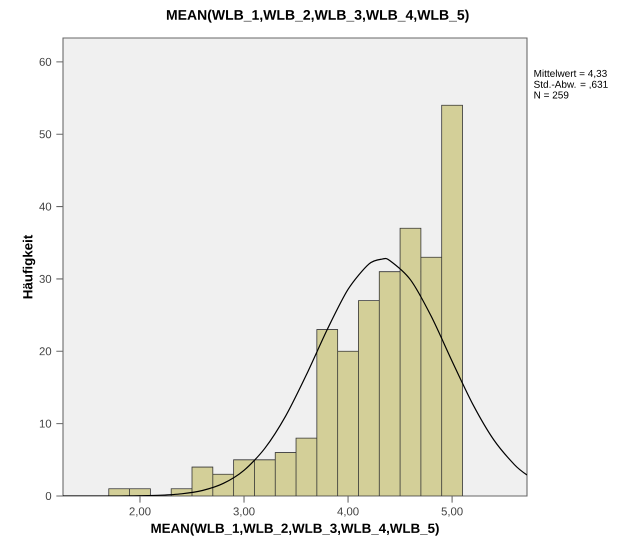 This screenshot has width=644, height=549. I want to click on y-tick-label: 50, so click(45, 134).